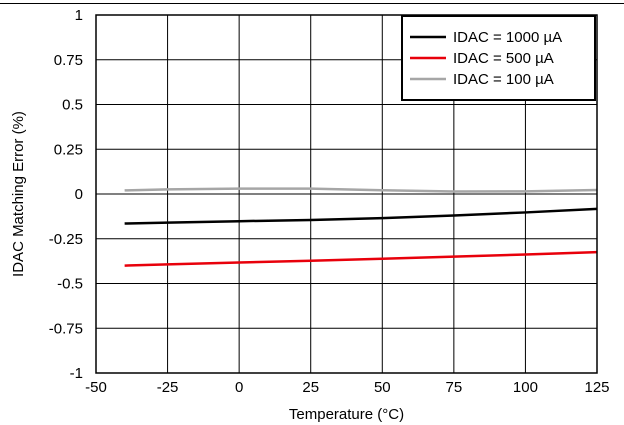 The width and height of the screenshot is (624, 425). Describe the element at coordinates (76, 373) in the screenshot. I see `y-tick-label: -1` at that location.